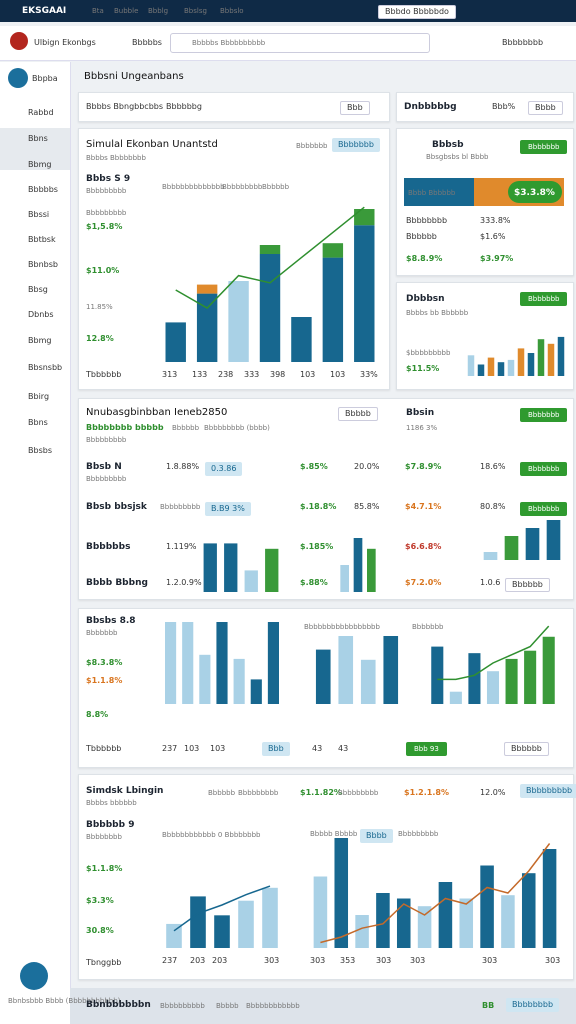  What do you see at coordinates (184, 582) in the screenshot?
I see `cell: 1.2.0.9%` at bounding box center [184, 582].